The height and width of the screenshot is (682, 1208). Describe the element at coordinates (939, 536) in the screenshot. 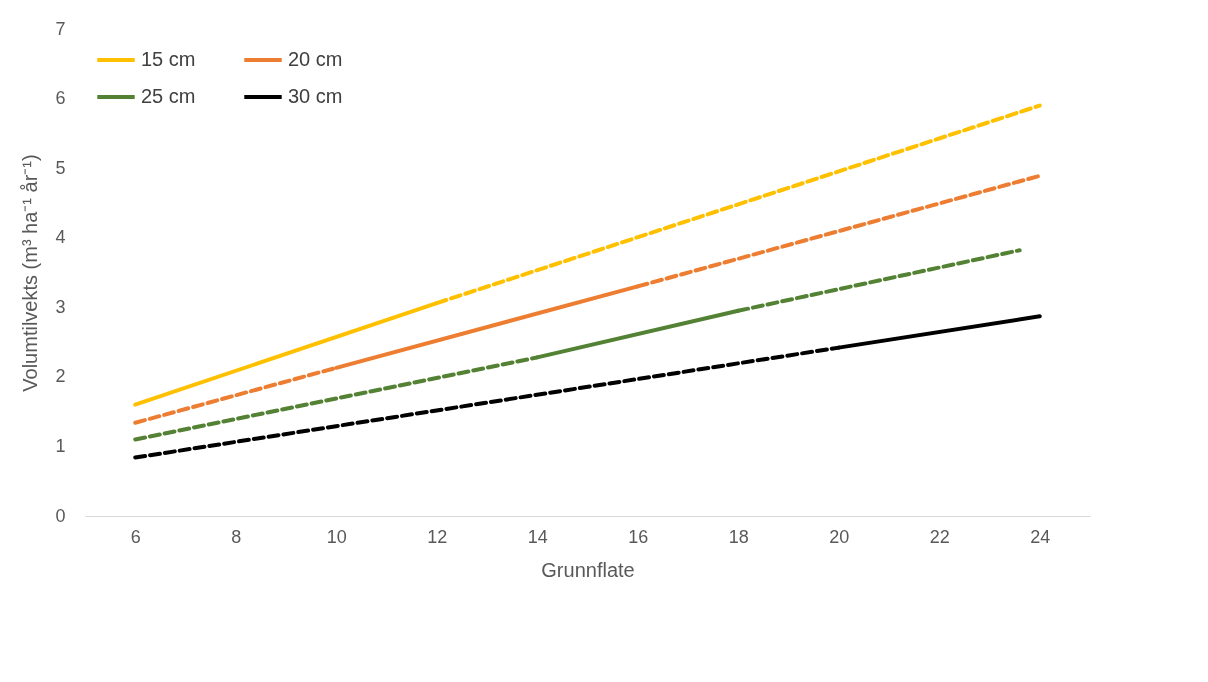

I see `x-tick-label: 22` at that location.